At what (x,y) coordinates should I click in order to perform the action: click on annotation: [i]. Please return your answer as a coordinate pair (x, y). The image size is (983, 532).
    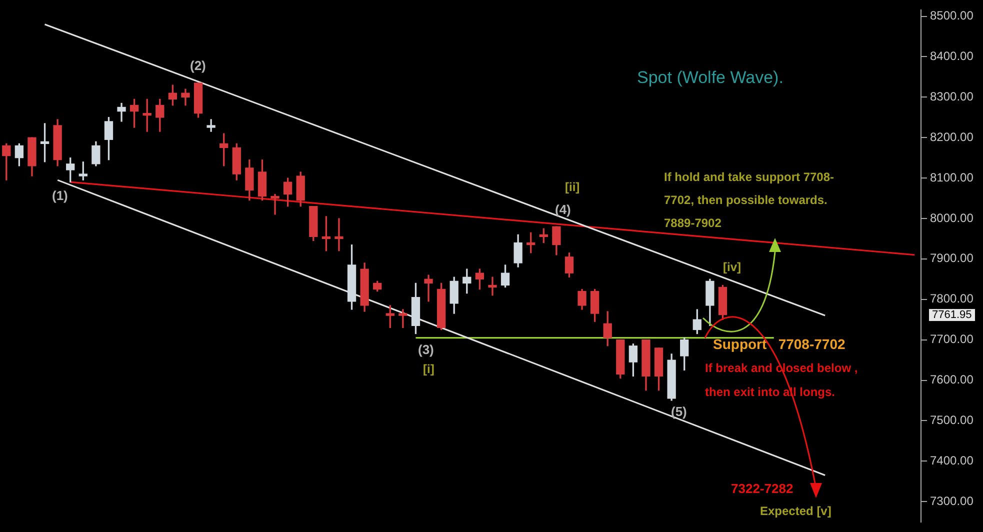
    Looking at the image, I should click on (428, 369).